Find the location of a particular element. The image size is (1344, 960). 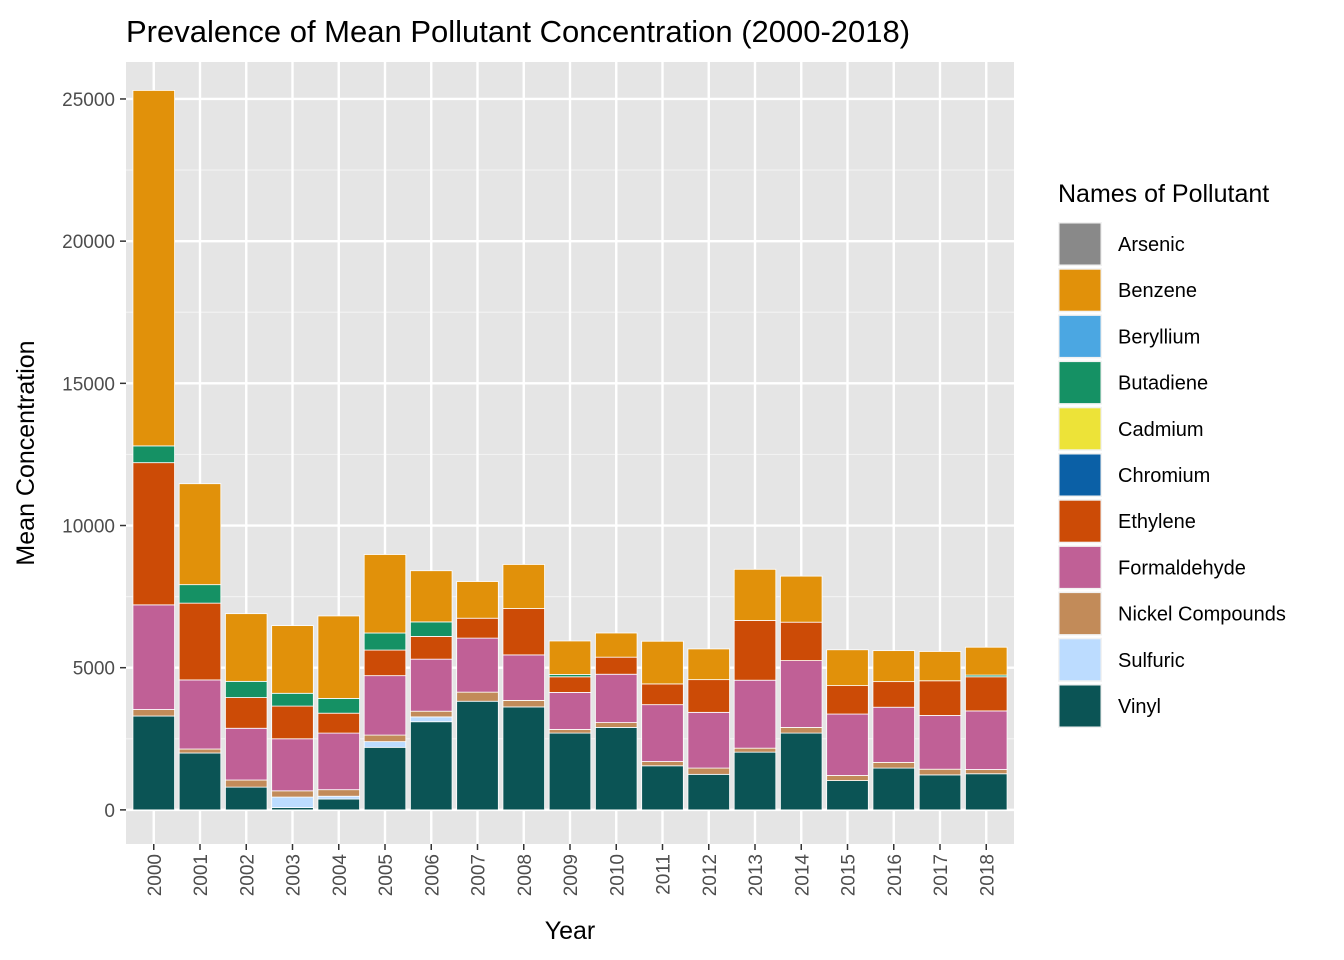

legend-item: Nickel Compounds is located at coordinates (1172, 613).